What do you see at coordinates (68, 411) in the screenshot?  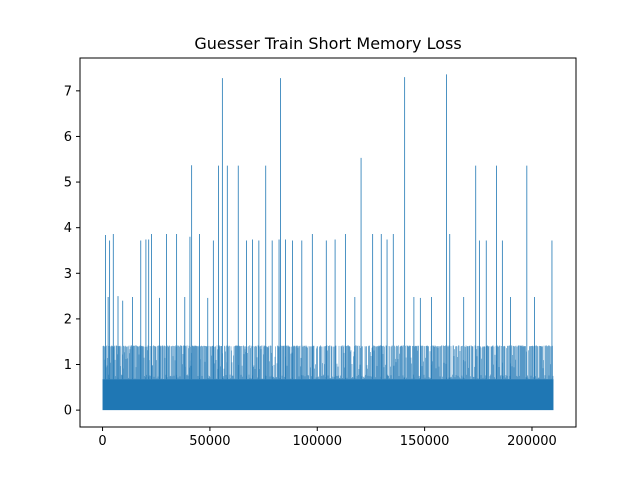 I see `y-tick-label: 0` at bounding box center [68, 411].